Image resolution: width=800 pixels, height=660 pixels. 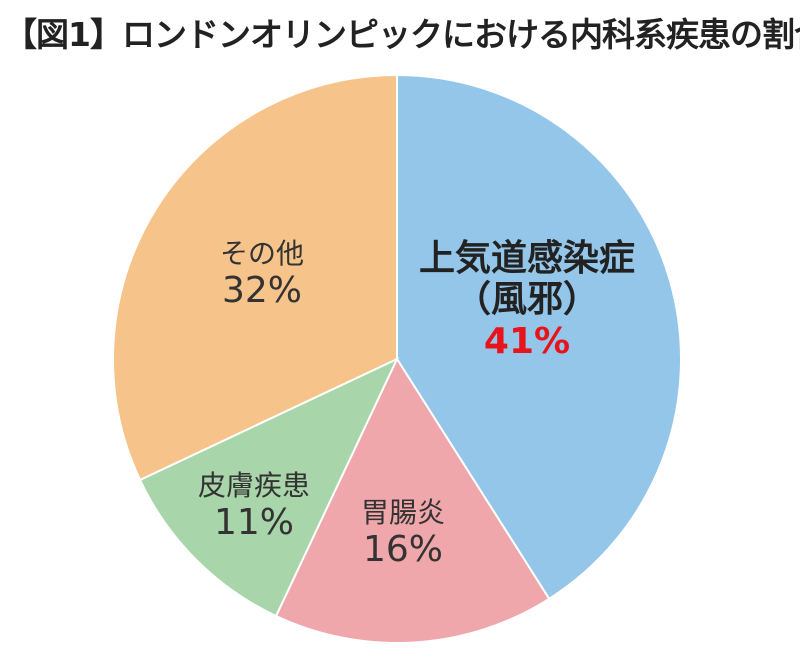 What do you see at coordinates (527, 341) in the screenshot?
I see `slice-value: 41%` at bounding box center [527, 341].